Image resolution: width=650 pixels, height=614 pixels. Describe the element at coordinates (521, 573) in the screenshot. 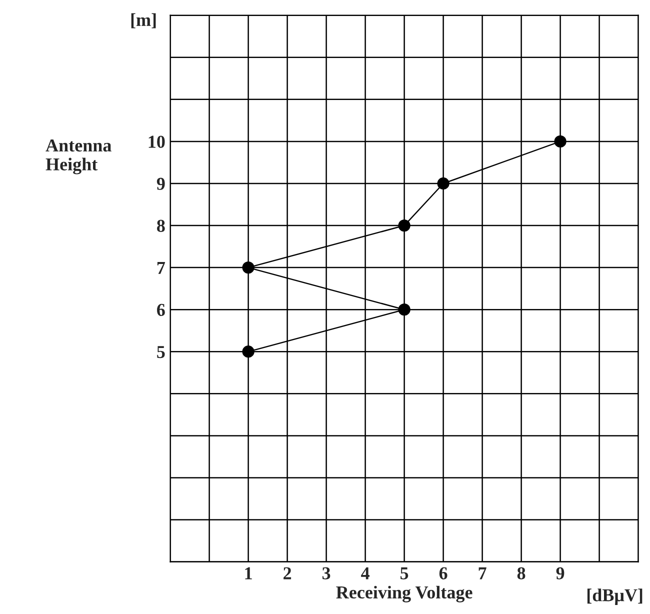

I see `x-tick-label: 8` at that location.